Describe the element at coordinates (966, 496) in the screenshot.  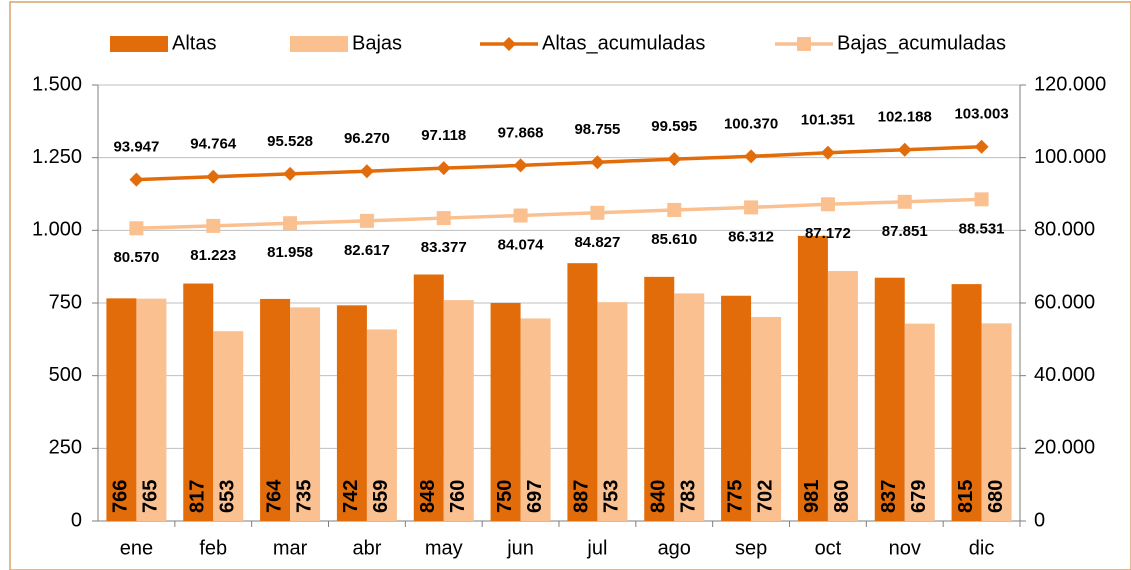
I see `bar-label: 815` at that location.